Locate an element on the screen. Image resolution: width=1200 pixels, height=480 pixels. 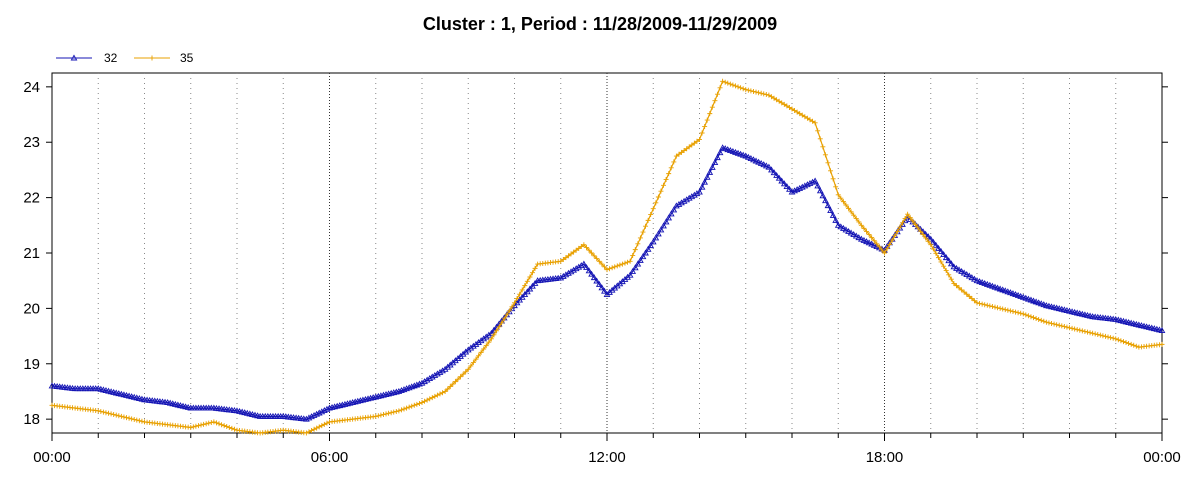
legend-label-32: 32 is located at coordinates (111, 58).